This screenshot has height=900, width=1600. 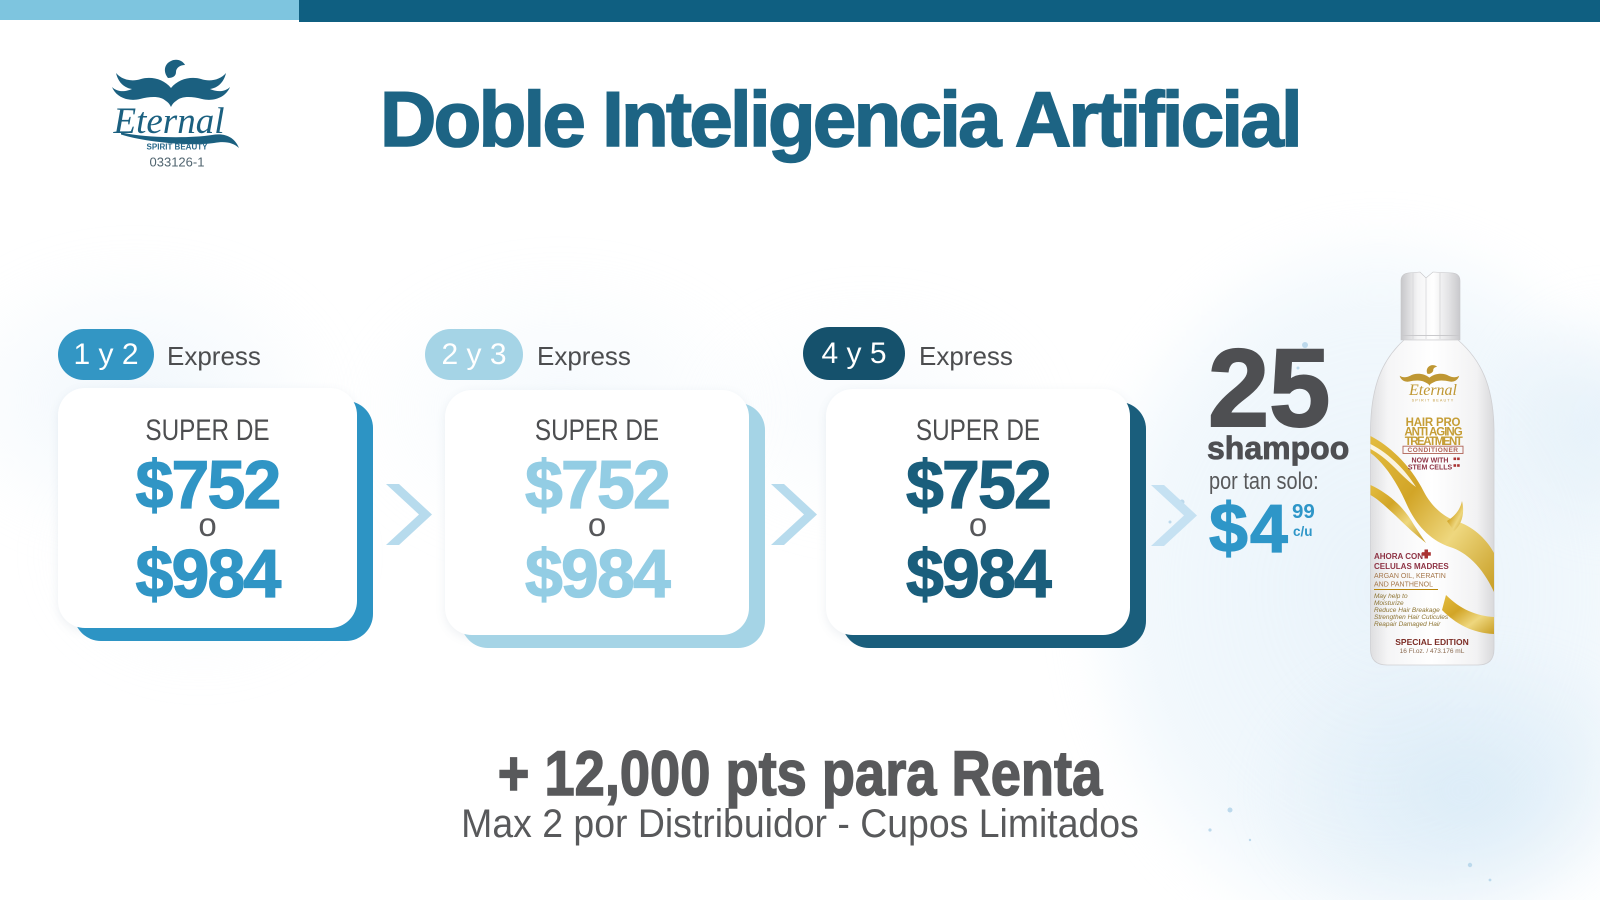 I want to click on svg-text: NOW WITH, so click(x=1430, y=461).